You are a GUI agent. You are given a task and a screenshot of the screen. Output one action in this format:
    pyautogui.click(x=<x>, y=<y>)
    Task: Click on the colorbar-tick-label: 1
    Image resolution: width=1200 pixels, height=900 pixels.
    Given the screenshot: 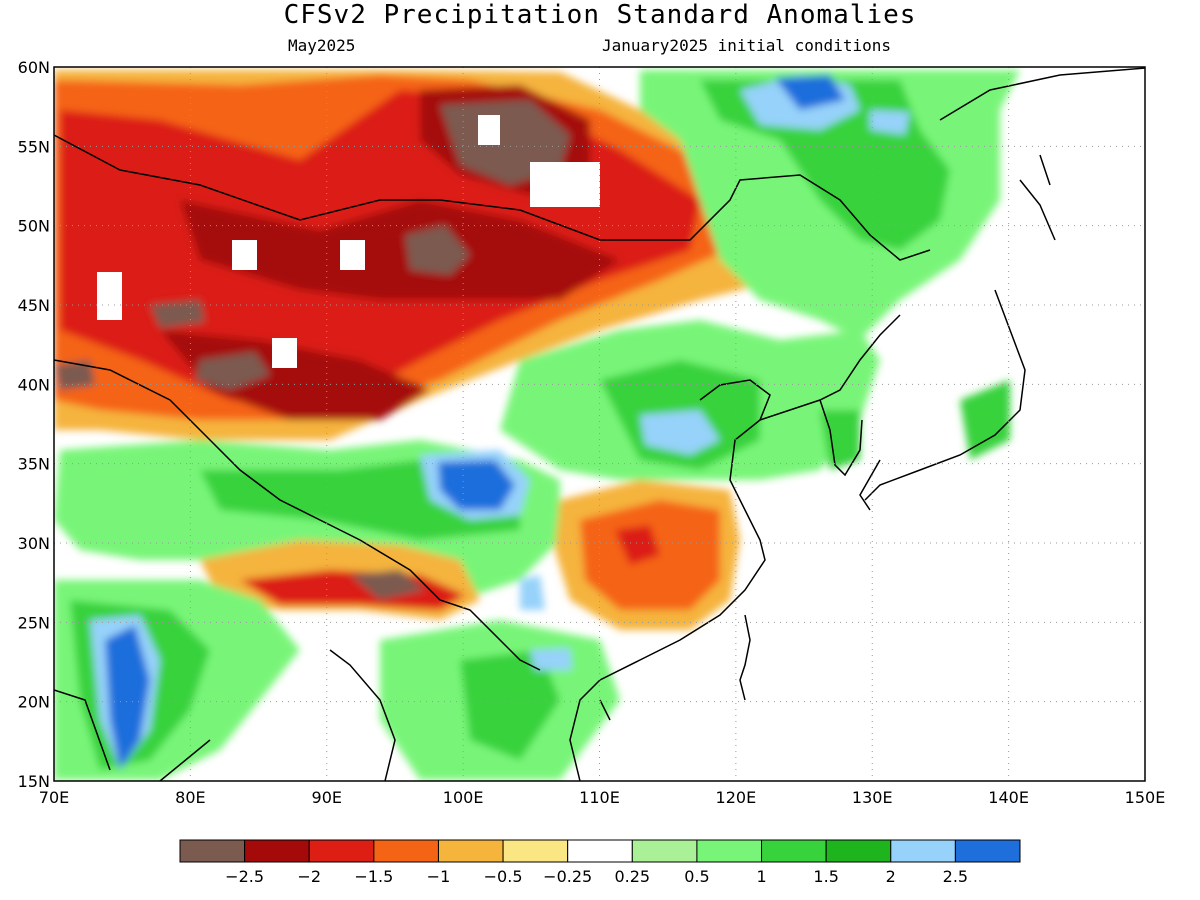 What is the action you would take?
    pyautogui.click(x=761, y=876)
    